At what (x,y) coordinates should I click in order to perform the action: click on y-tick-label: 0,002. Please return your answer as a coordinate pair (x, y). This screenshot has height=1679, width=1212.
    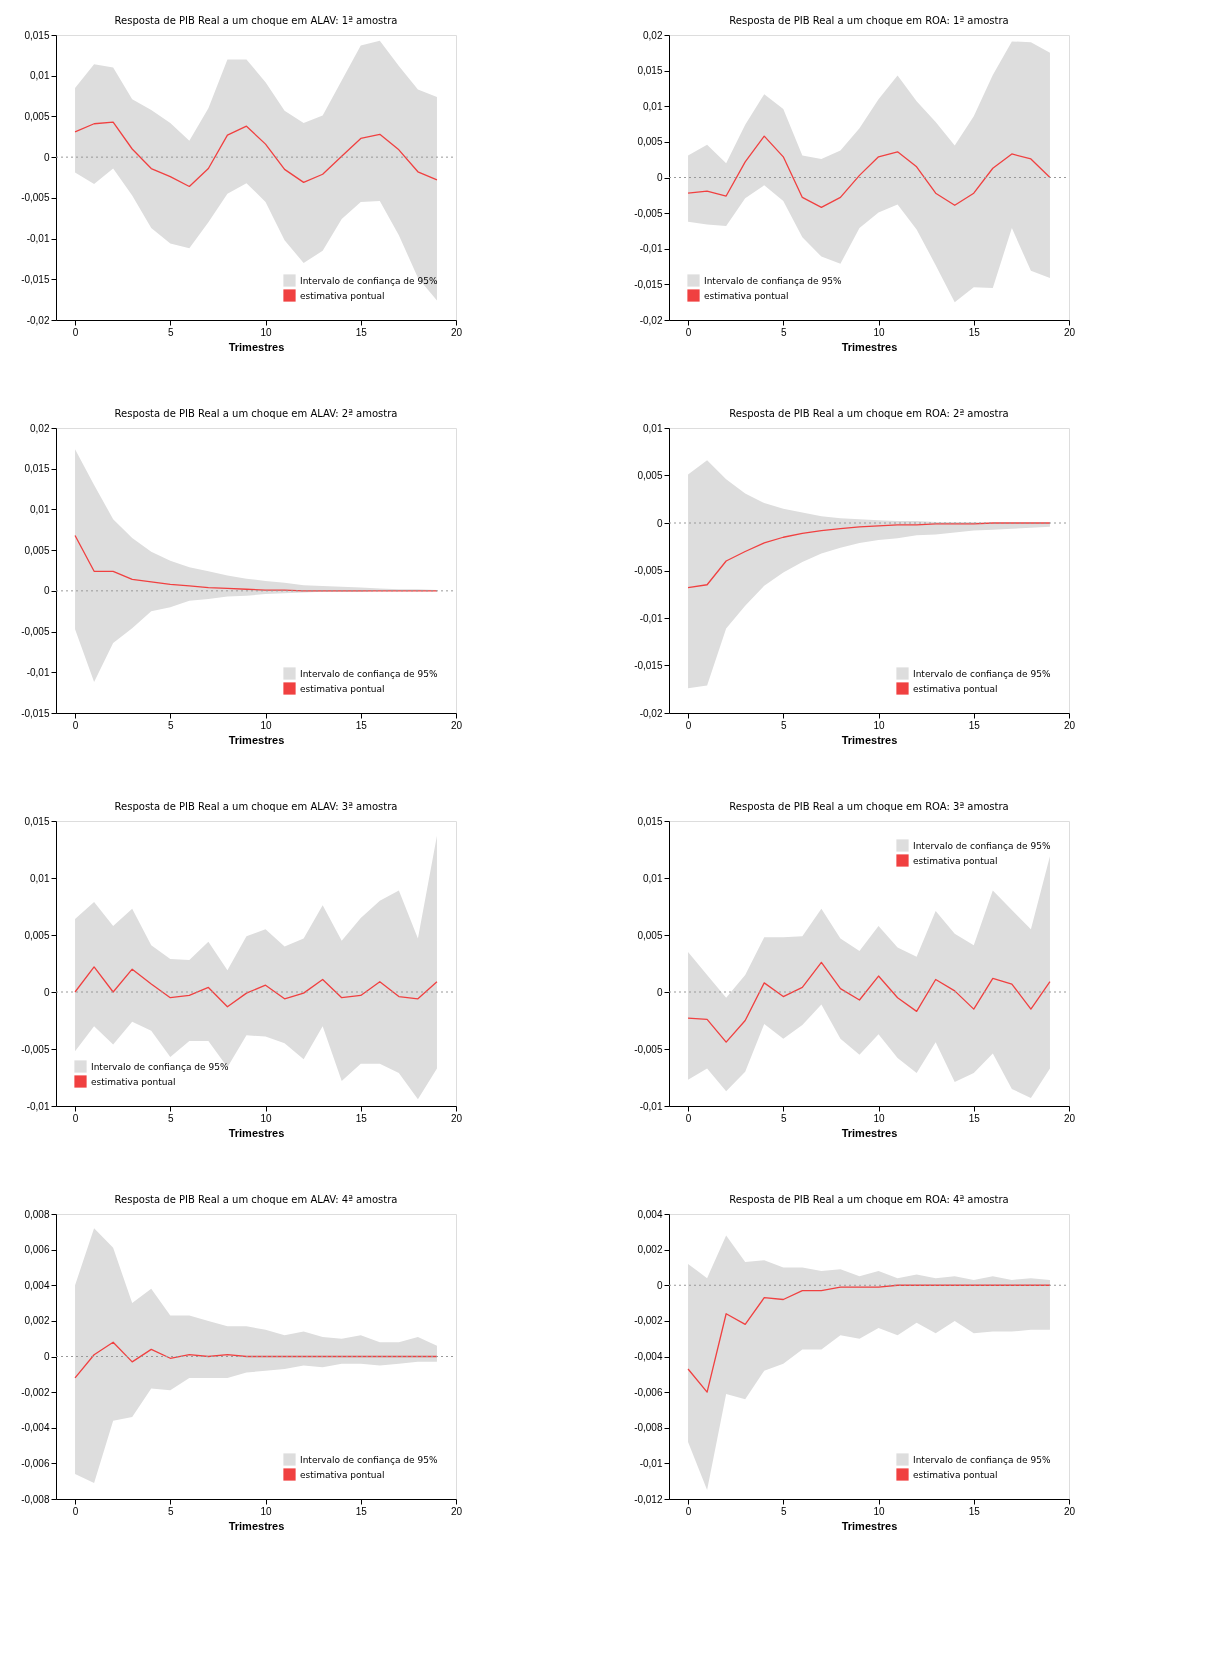
    Looking at the image, I should click on (37, 1321).